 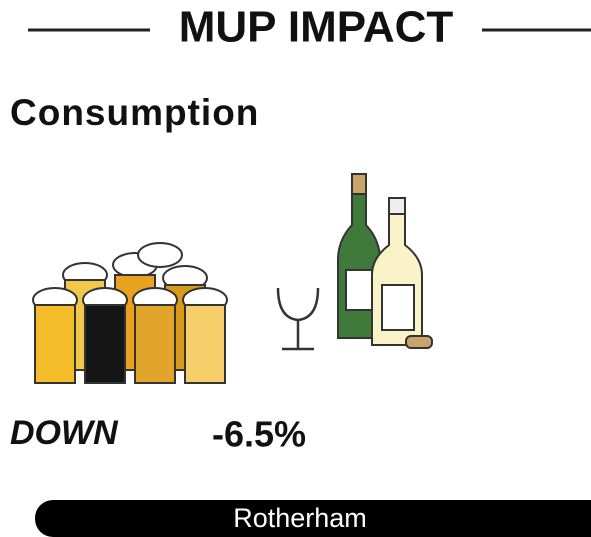 I want to click on change-value: -6.5%, so click(x=259, y=434).